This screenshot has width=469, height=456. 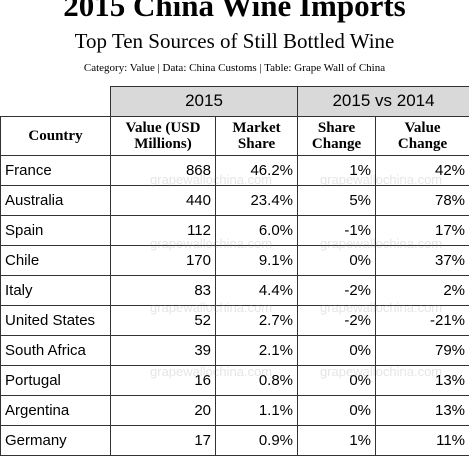 What do you see at coordinates (422, 350) in the screenshot?
I see `number-cell: 79%` at bounding box center [422, 350].